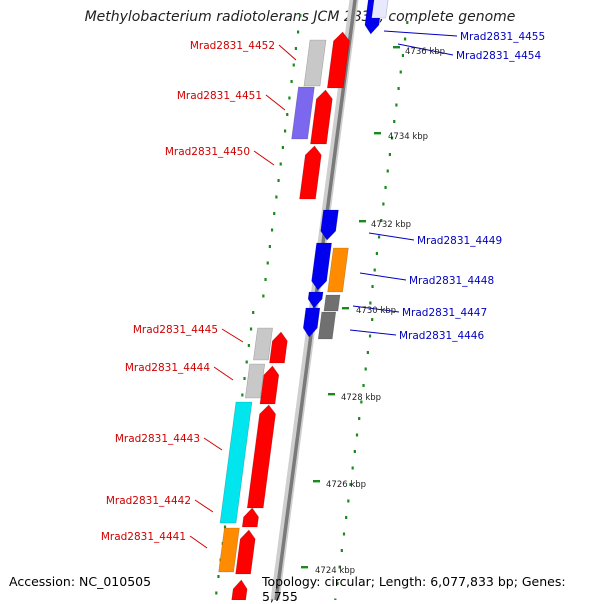  What do you see at coordinates (498, 56) in the screenshot?
I see `gene-label-mrad2831_4454: Mrad2831_4454` at bounding box center [498, 56].